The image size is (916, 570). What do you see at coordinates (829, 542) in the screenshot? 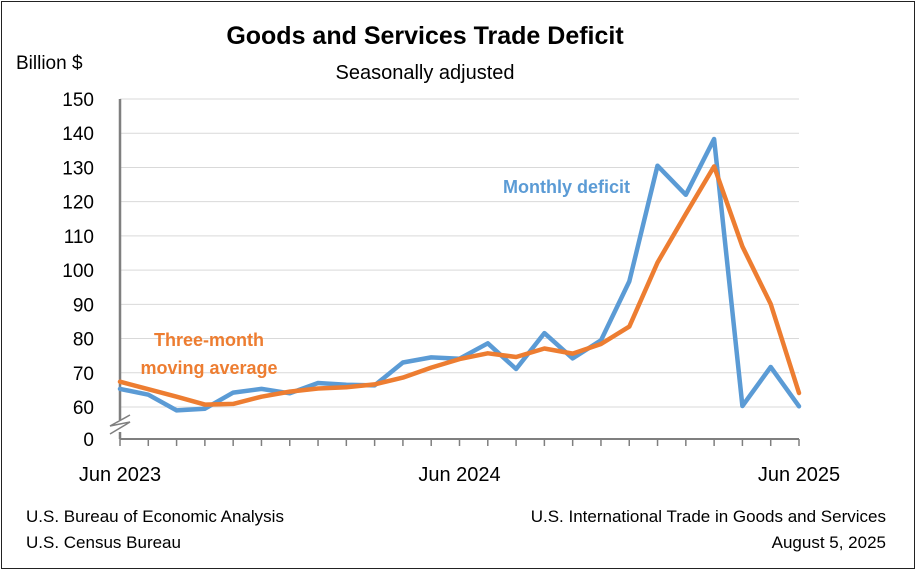
I see `release-date: August 5, 2025` at bounding box center [829, 542].